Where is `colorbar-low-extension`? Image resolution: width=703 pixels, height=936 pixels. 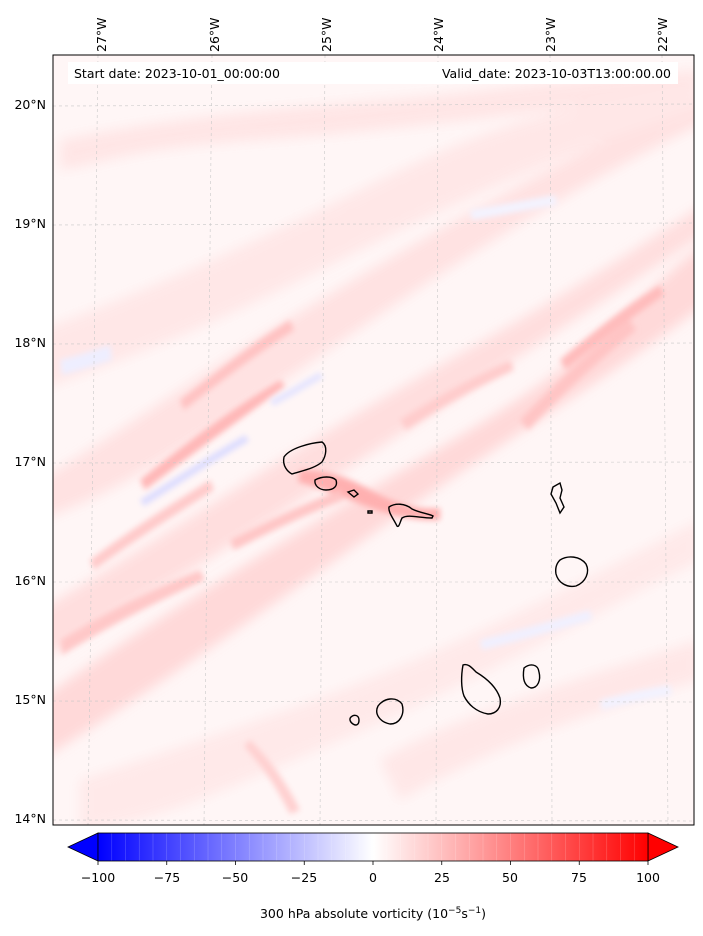 colorbar-low-extension is located at coordinates (83, 847).